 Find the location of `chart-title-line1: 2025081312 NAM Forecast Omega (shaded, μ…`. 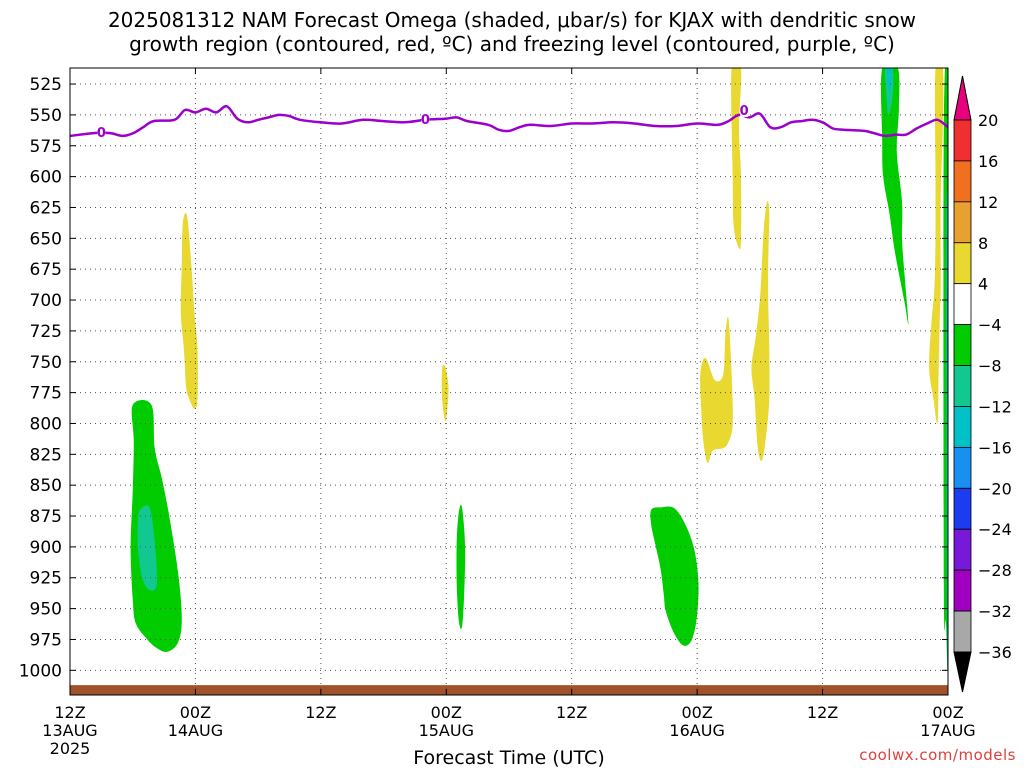

chart-title-line1: 2025081312 NAM Forecast Omega (shaded, μ… is located at coordinates (512, 20).